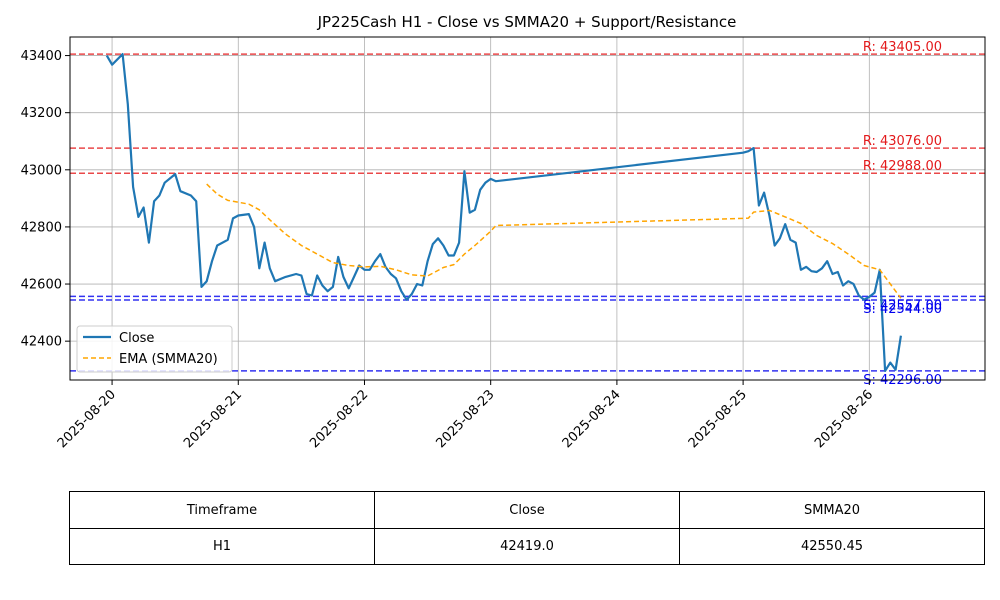 This screenshot has width=1000, height=600. What do you see at coordinates (41, 342) in the screenshot?
I see `y-tick-label: 42400` at bounding box center [41, 342].